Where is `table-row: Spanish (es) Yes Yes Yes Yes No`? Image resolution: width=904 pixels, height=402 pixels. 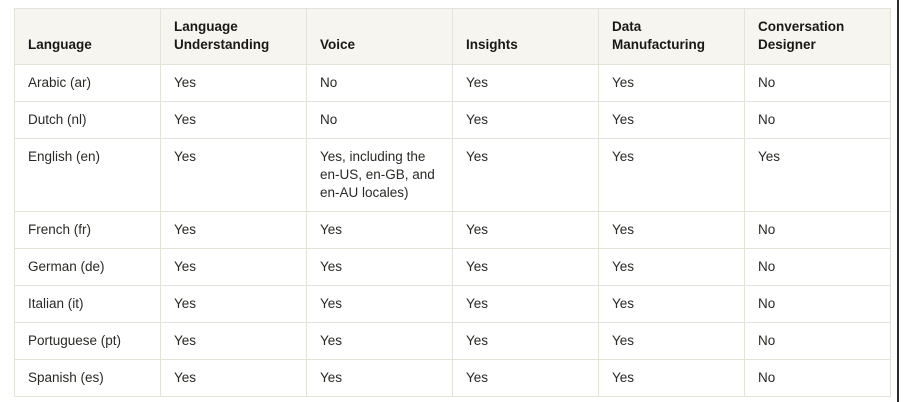 table-row: Spanish (es) Yes Yes Yes Yes No is located at coordinates (452, 378).